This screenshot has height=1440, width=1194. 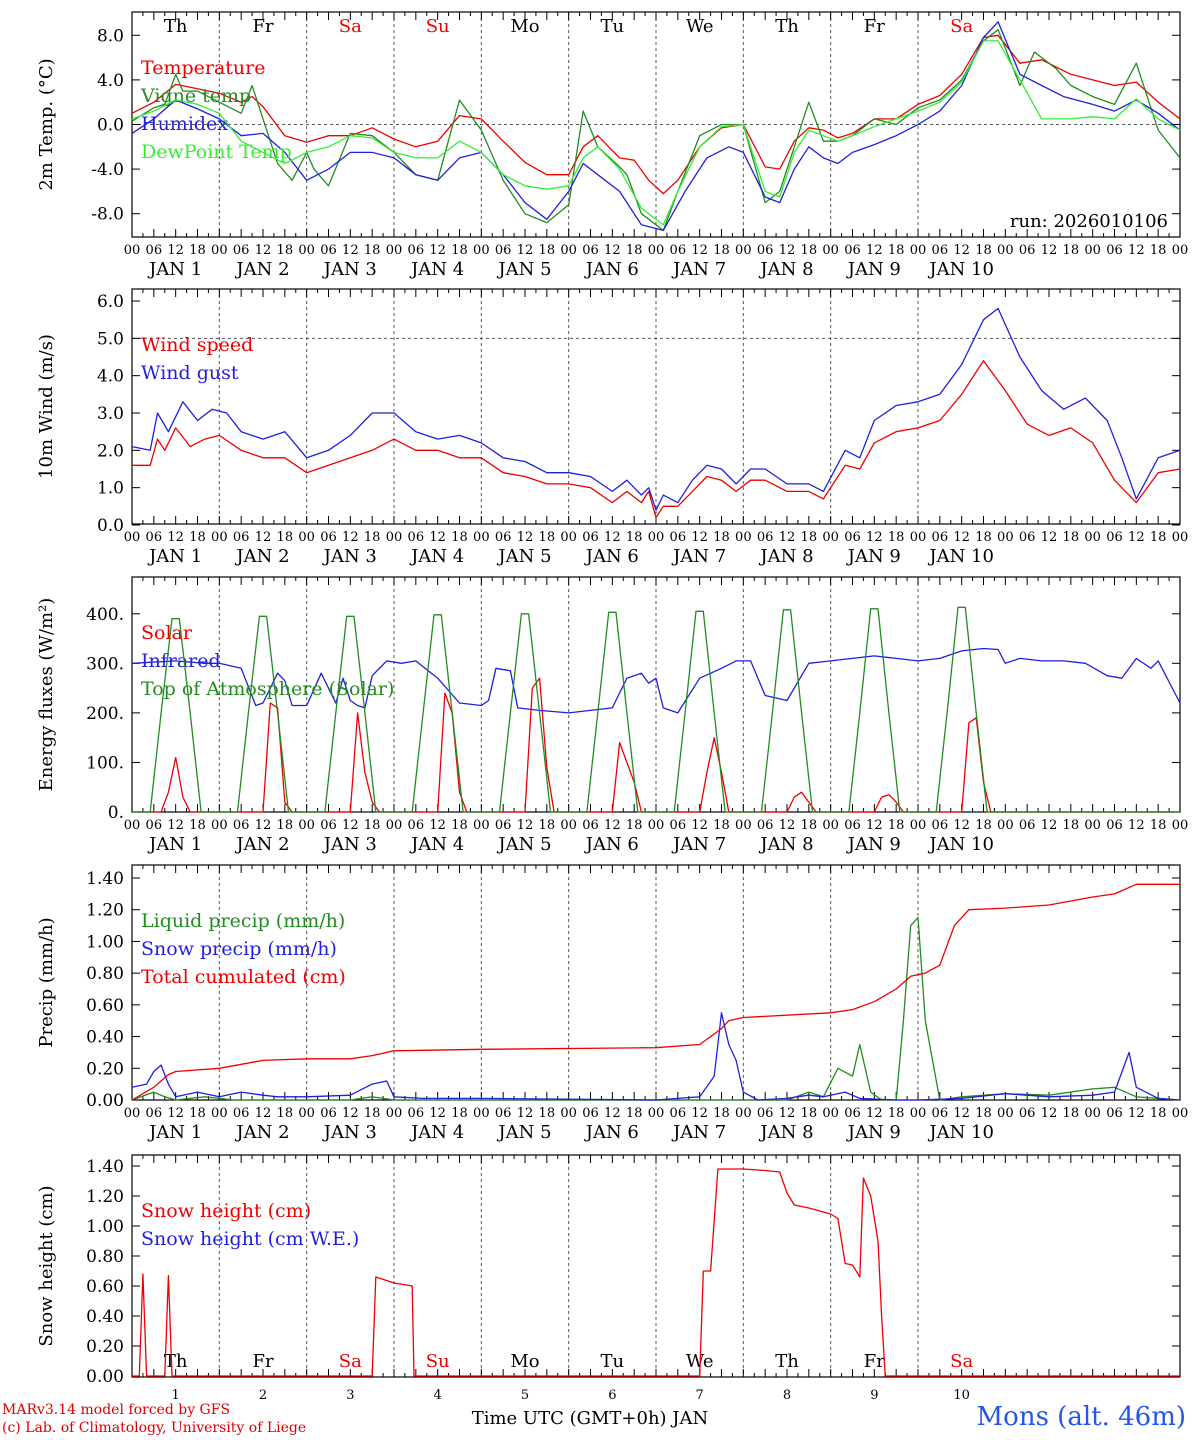 What do you see at coordinates (167, 633) in the screenshot?
I see `legend-solar: Solar` at bounding box center [167, 633].